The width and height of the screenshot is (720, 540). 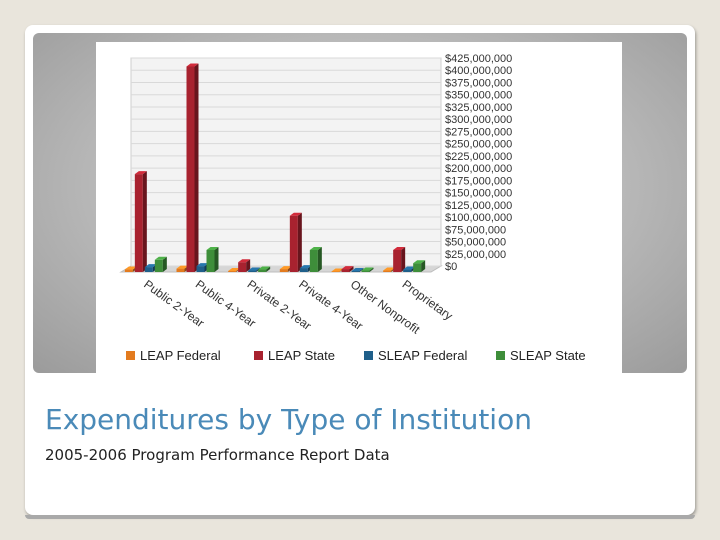 I want to click on legend-label: SLEAP State, so click(x=548, y=355).